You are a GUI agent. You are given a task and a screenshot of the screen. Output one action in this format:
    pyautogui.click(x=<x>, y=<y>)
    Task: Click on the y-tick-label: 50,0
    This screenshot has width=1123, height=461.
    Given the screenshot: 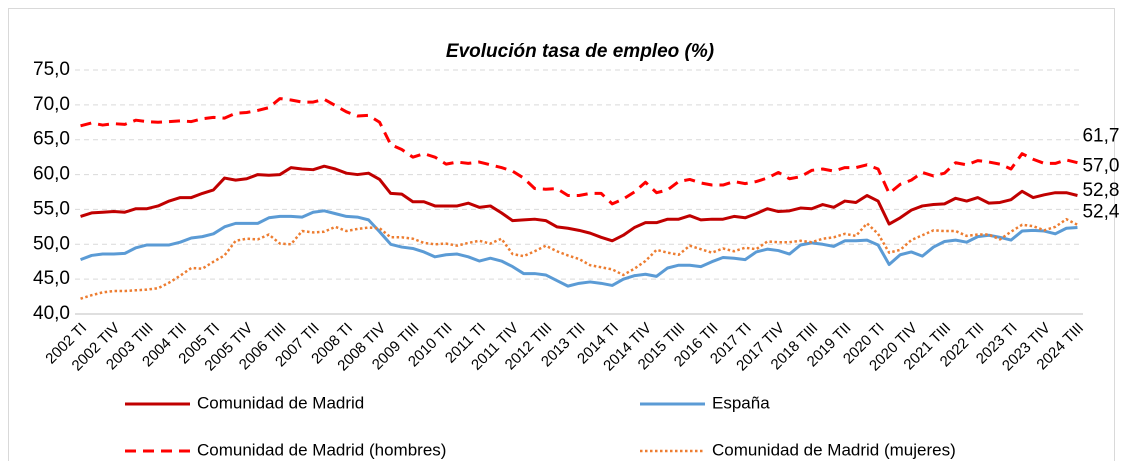 What is the action you would take?
    pyautogui.click(x=51, y=243)
    